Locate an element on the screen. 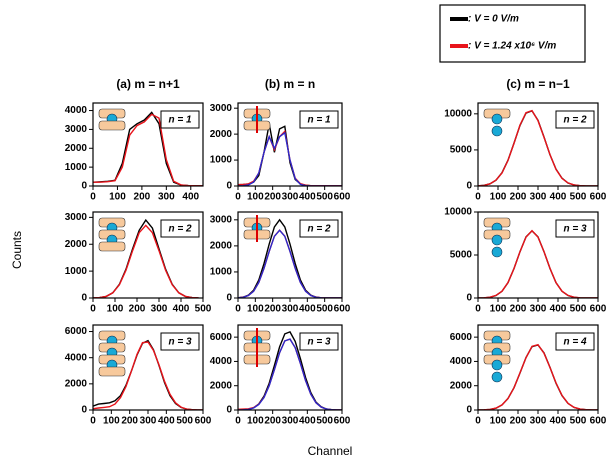  y-axis-title: Counts is located at coordinates (17, 250).